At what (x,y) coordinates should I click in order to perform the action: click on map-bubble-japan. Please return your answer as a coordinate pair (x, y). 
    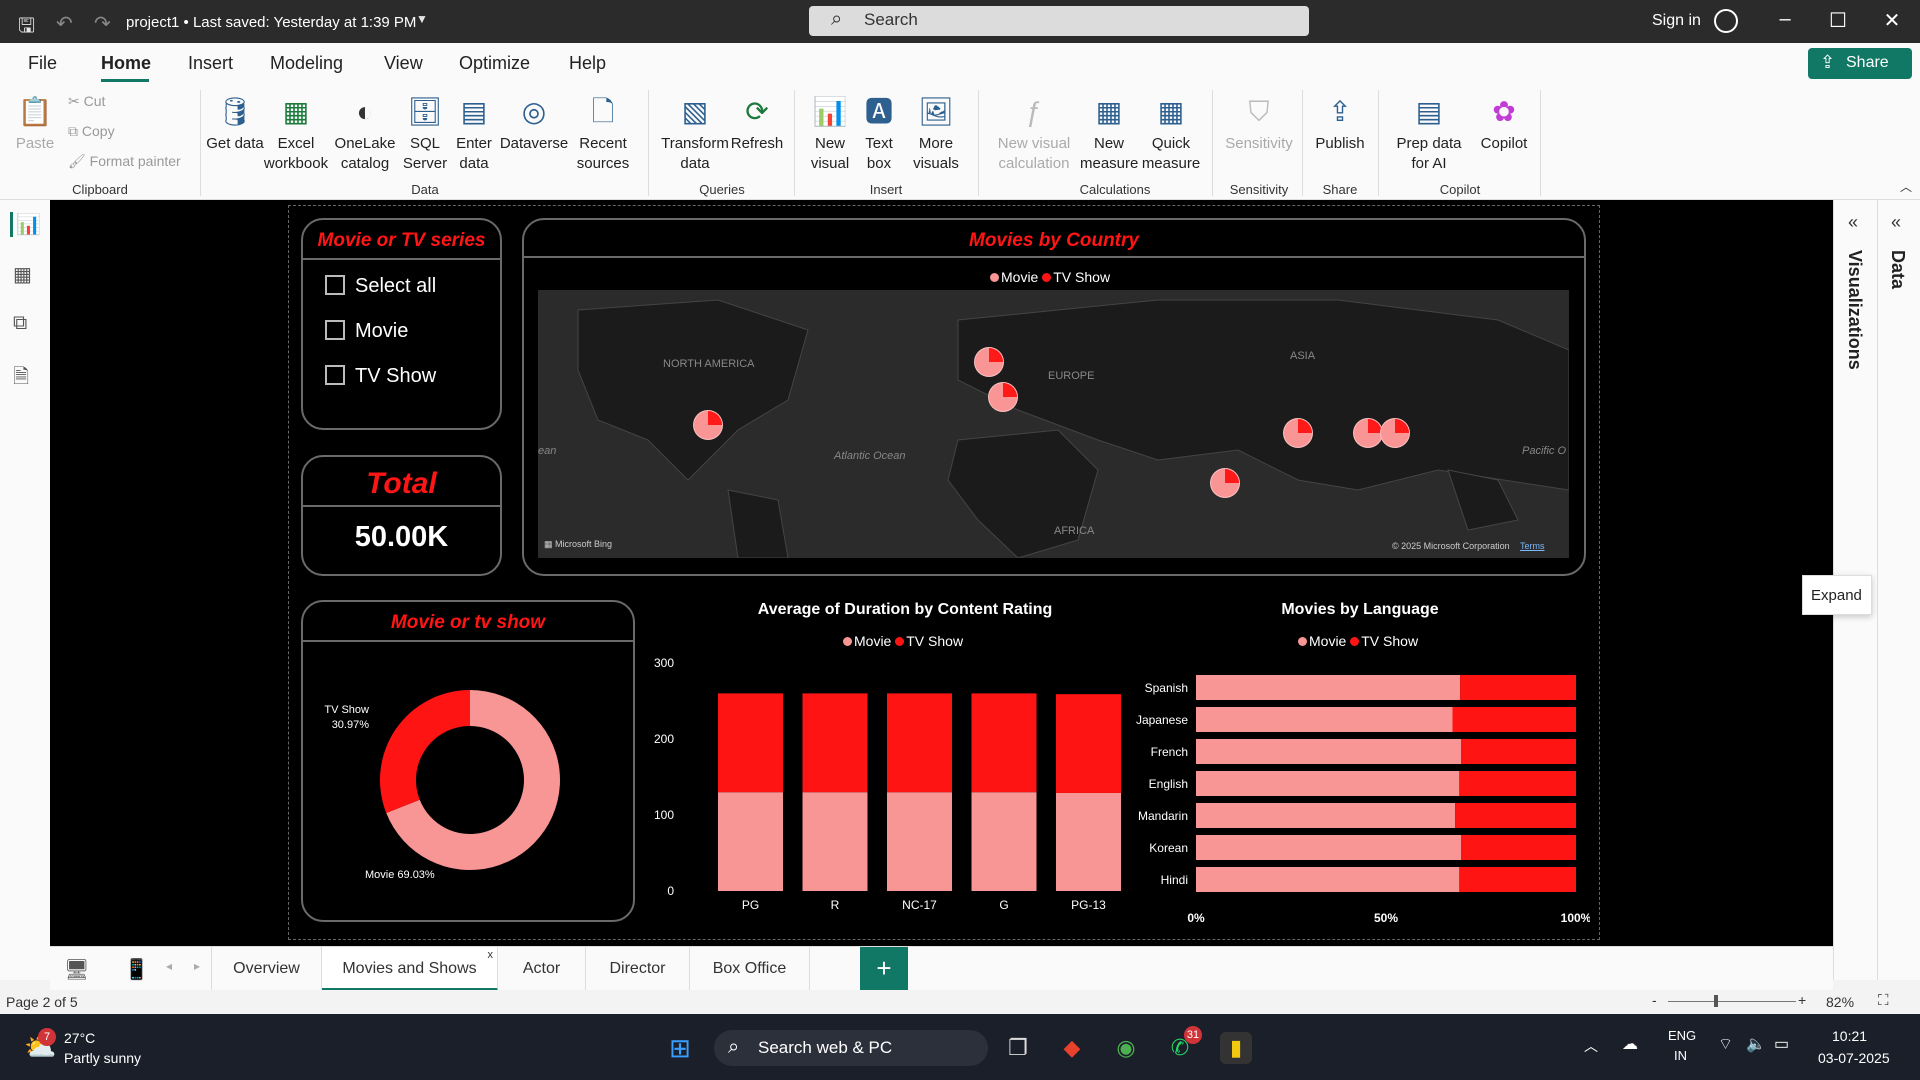
    Looking at the image, I should click on (1395, 433).